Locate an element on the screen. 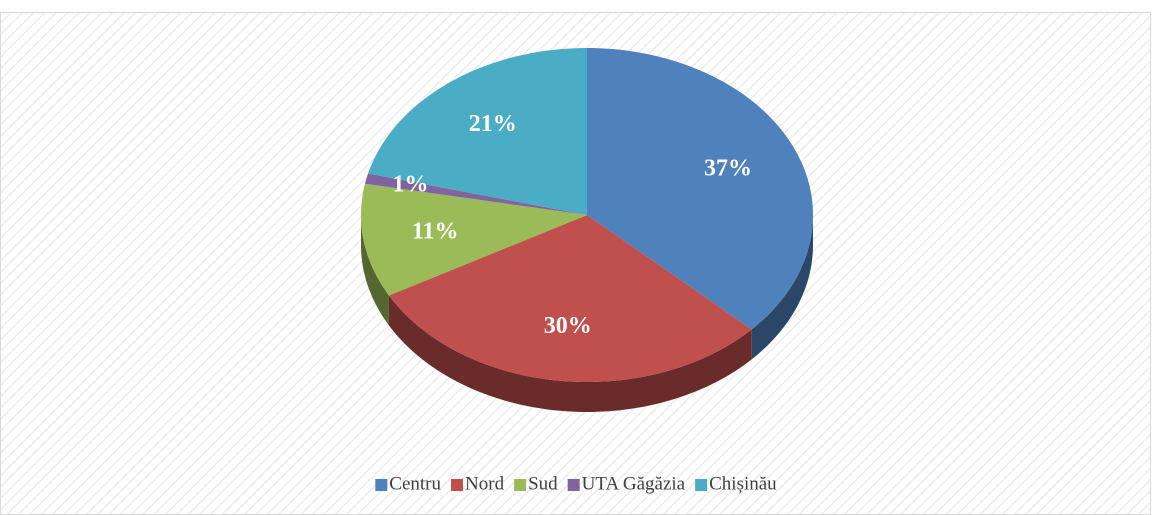 This screenshot has height=515, width=1156. legend-label: Centru is located at coordinates (415, 483).